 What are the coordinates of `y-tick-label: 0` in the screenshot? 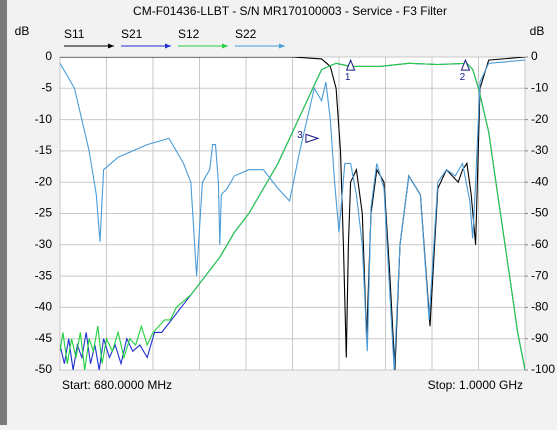 It's located at (48, 56).